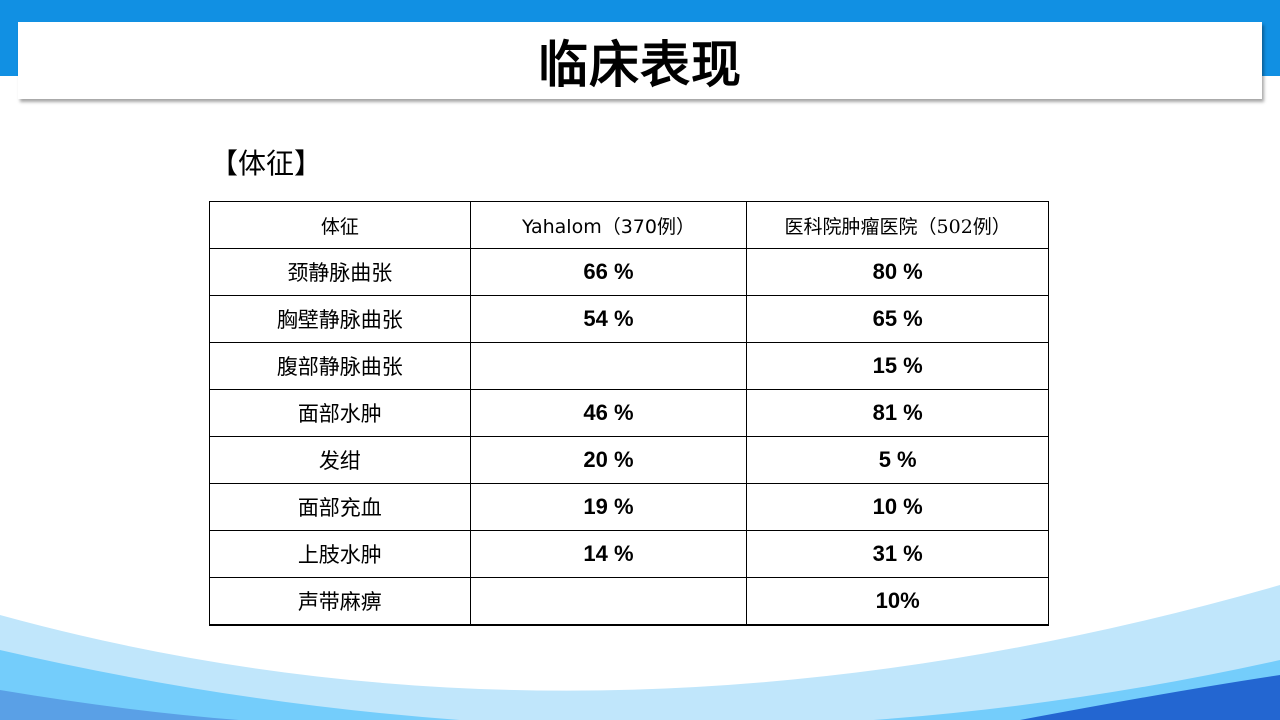 The image size is (1280, 720). Describe the element at coordinates (608, 507) in the screenshot. I see `percentage-cell: 19 %` at that location.